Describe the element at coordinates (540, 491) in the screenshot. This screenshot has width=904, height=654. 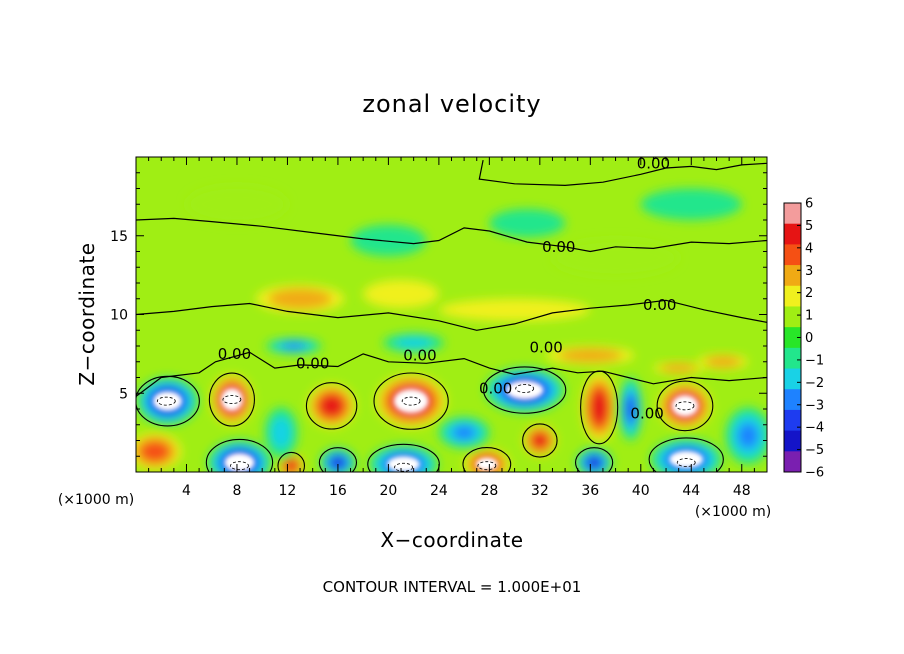
I see `x-tick-label: 32` at that location.